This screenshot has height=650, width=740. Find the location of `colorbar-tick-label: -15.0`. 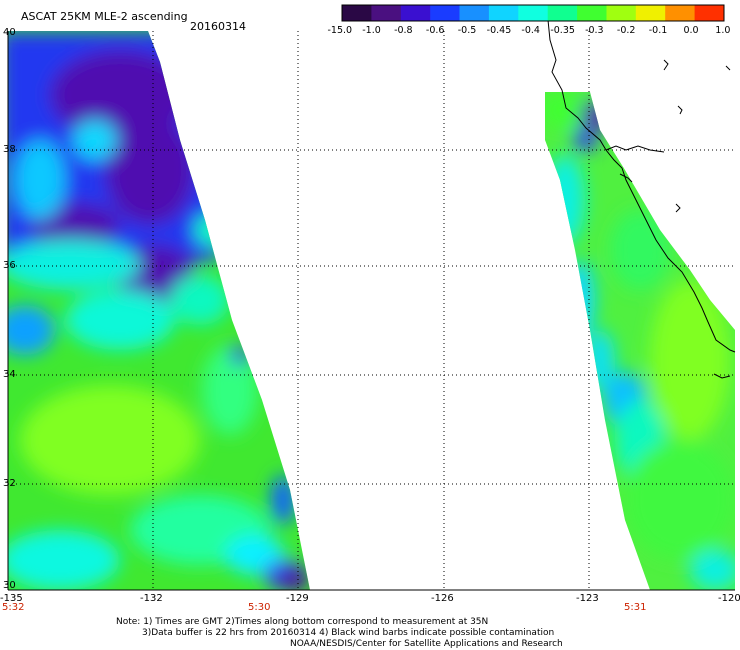

colorbar-tick-label: -15.0 is located at coordinates (340, 30).